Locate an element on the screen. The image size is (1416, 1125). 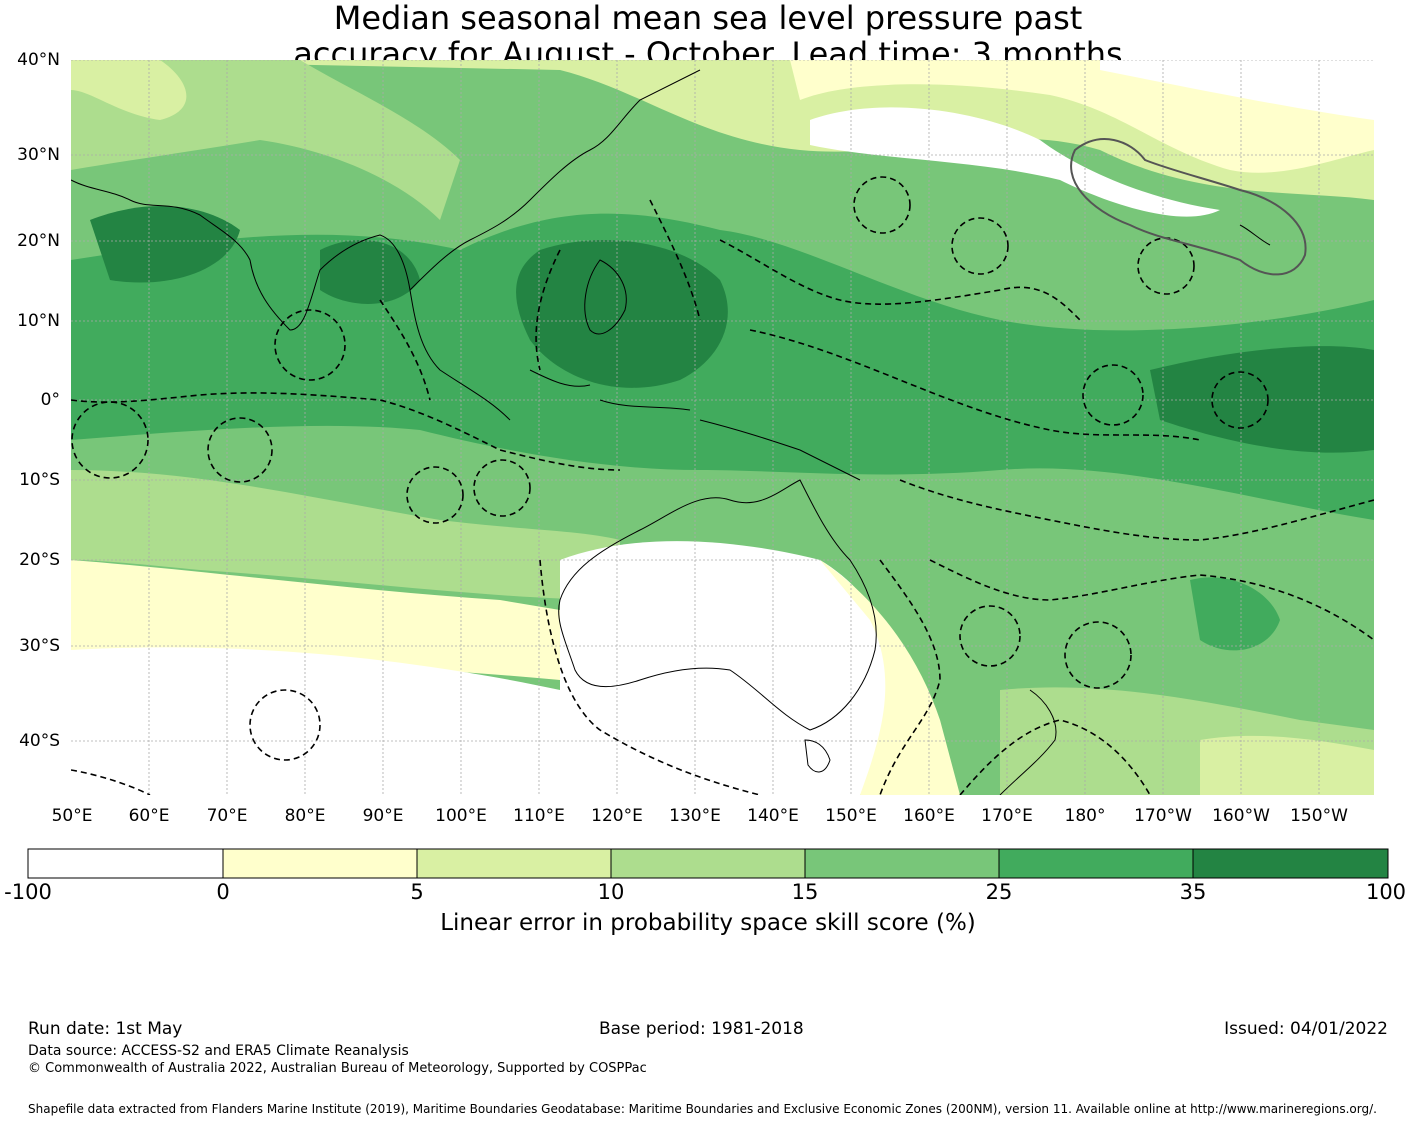
lat-label: 20°N is located at coordinates (38, 241).